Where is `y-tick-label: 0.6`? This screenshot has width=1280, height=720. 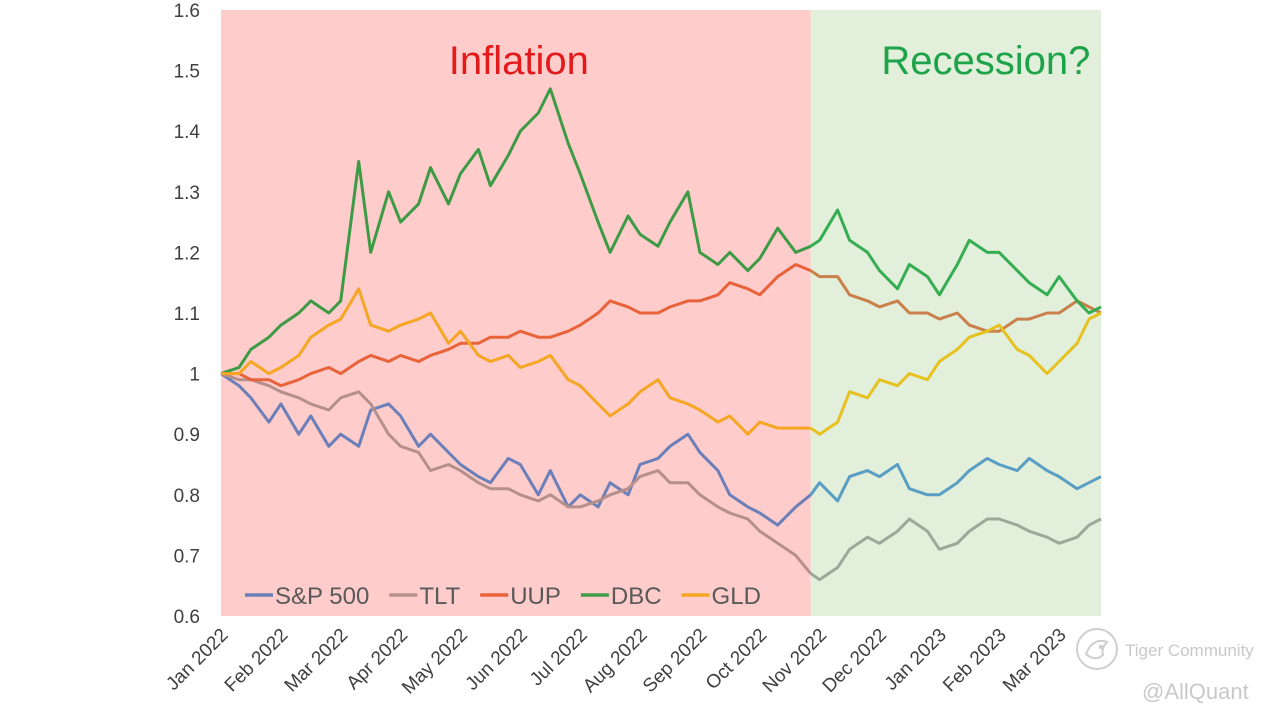
y-tick-label: 0.6 is located at coordinates (187, 617).